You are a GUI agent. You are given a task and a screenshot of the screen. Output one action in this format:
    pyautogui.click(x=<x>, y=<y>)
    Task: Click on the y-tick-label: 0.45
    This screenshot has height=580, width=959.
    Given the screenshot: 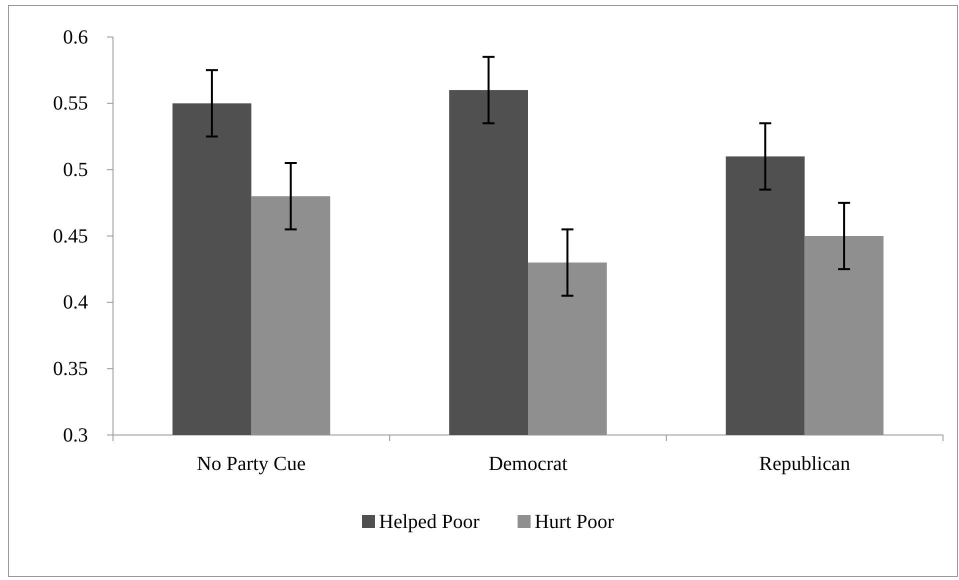 What is the action you would take?
    pyautogui.click(x=70, y=236)
    